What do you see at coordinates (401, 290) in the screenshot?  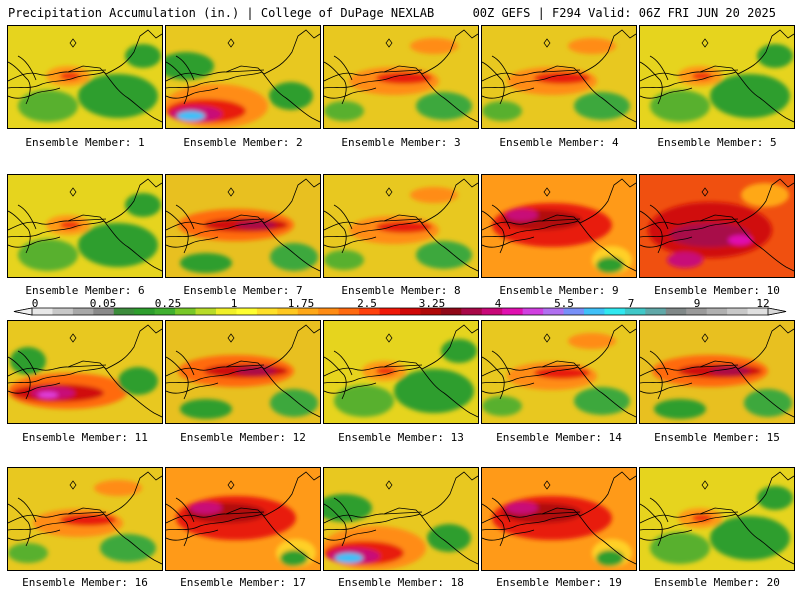 I see `panel-label-8: Ensemble Member: 8` at bounding box center [401, 290].